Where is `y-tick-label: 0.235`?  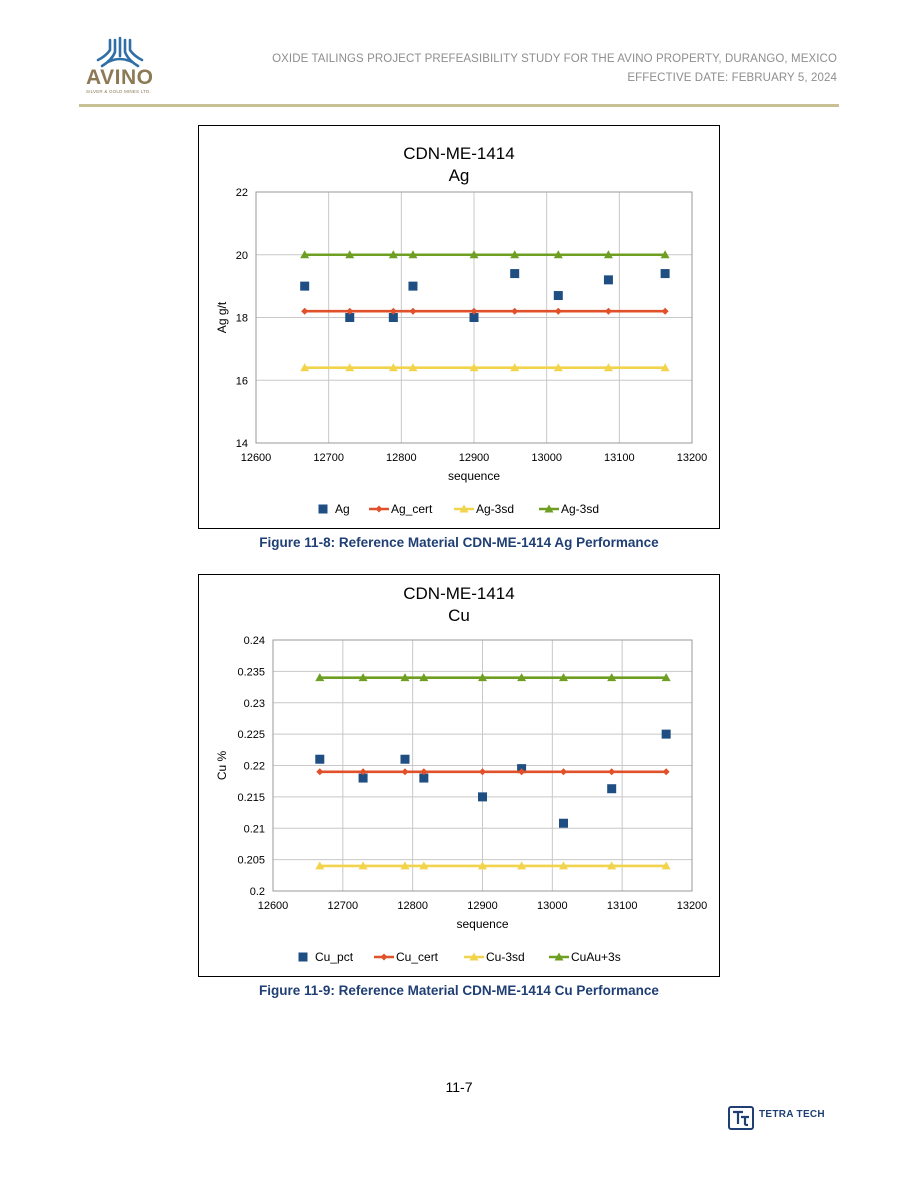 y-tick-label: 0.235 is located at coordinates (251, 672).